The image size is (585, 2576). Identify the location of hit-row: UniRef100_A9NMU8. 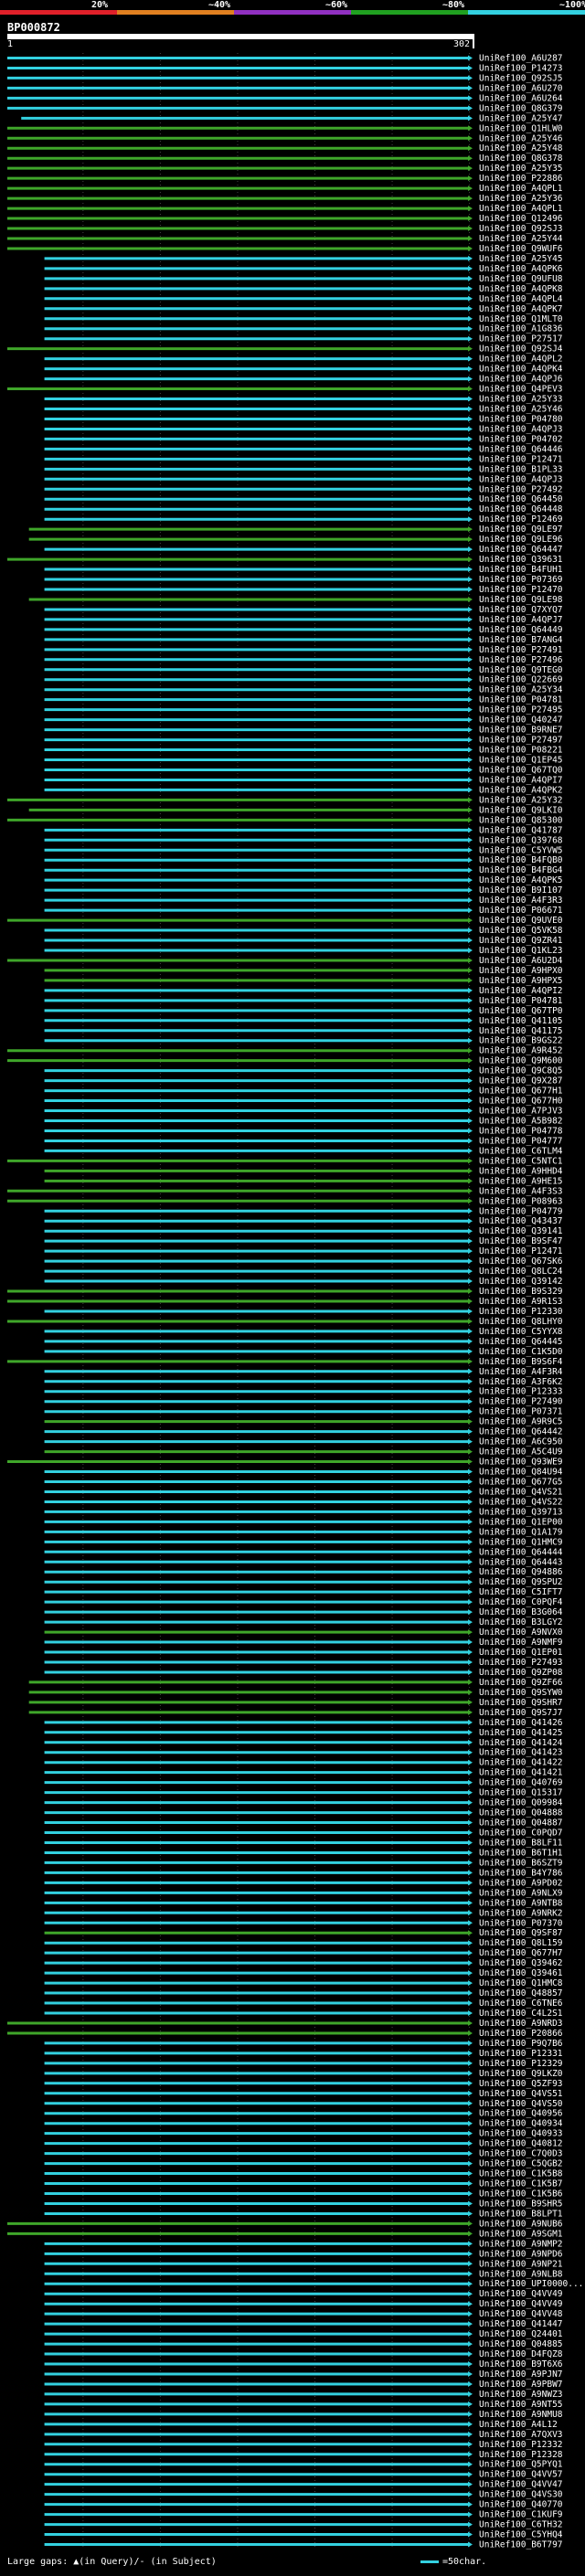
(303, 2415).